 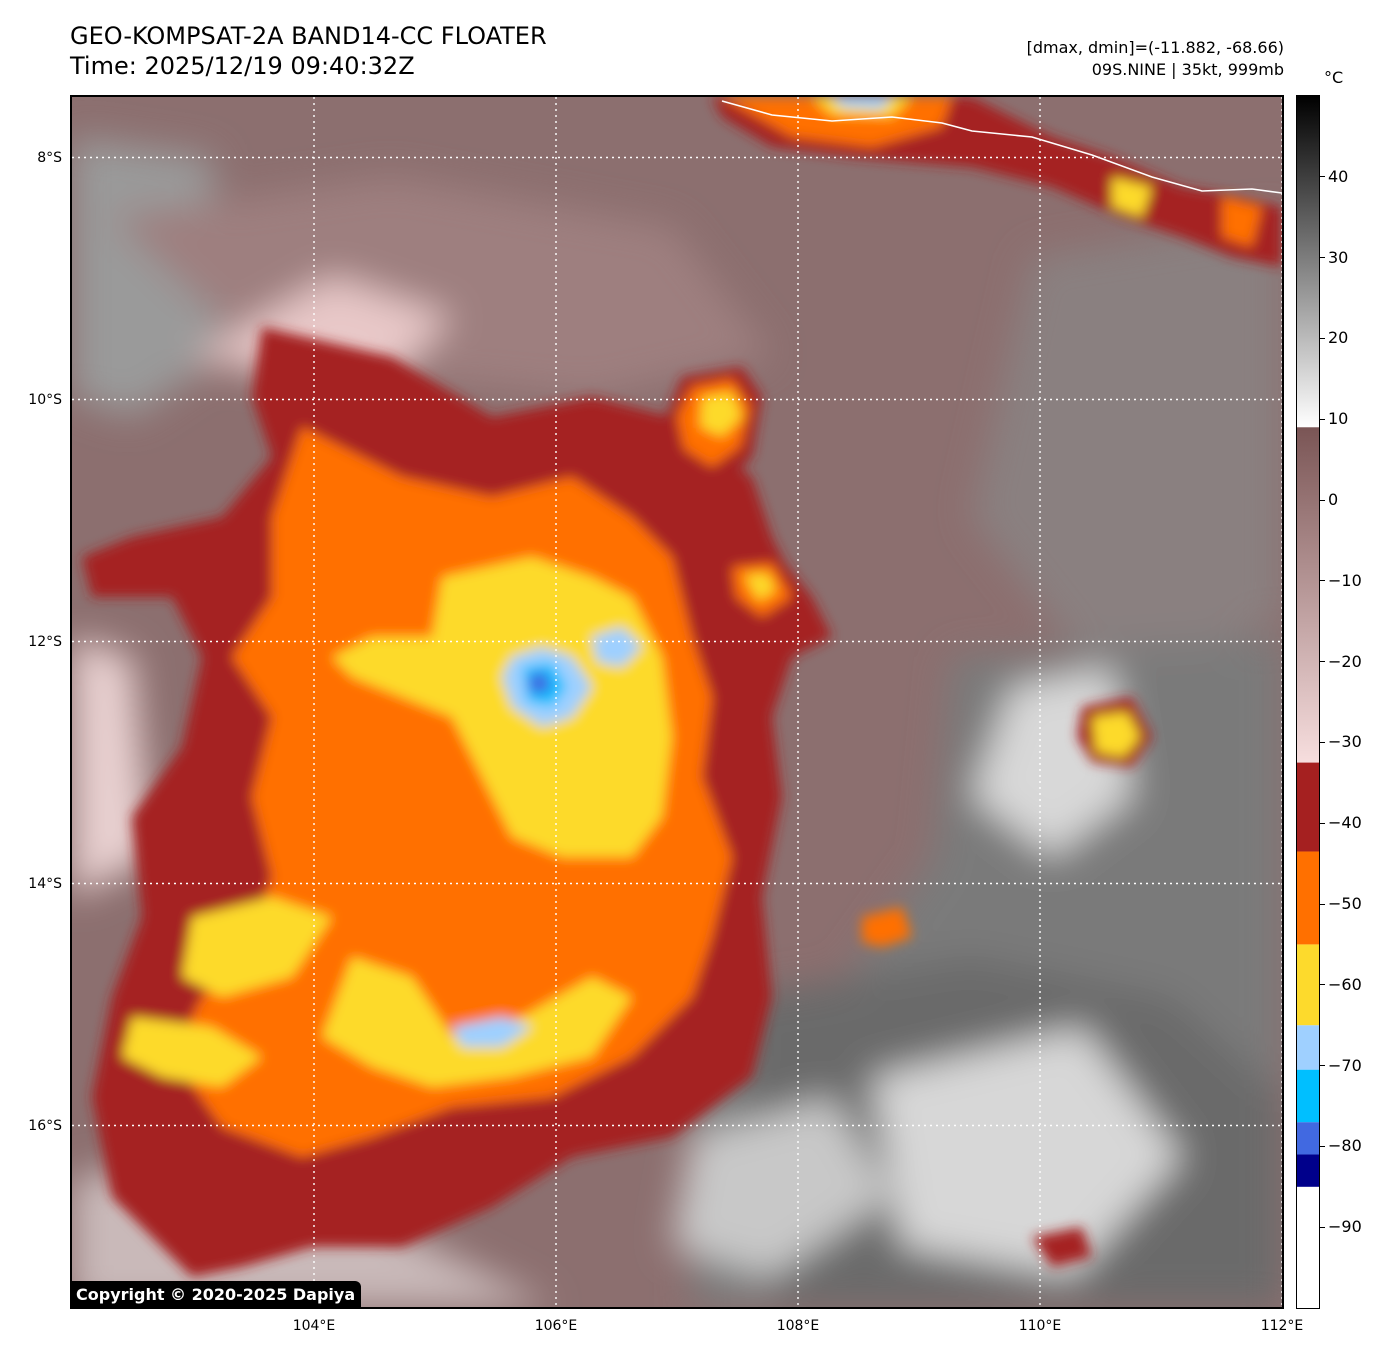 What do you see at coordinates (798, 1326) in the screenshot?
I see `lon-label-108e: 108°E` at bounding box center [798, 1326].